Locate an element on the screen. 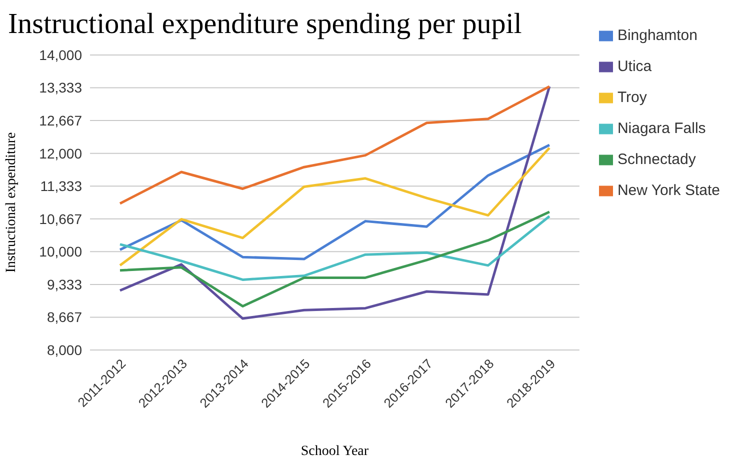 The width and height of the screenshot is (740, 465). y-tick-label: 9,333 is located at coordinates (64, 284).